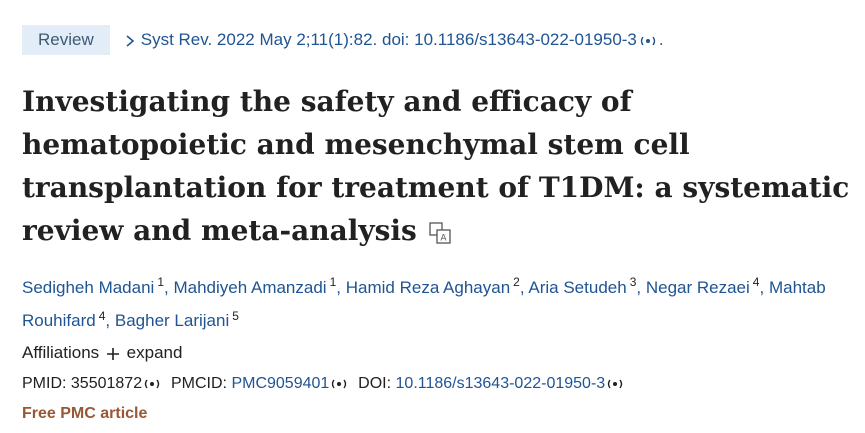 The image size is (865, 433). Describe the element at coordinates (661, 39) in the screenshot. I see `citation-end: .` at that location.